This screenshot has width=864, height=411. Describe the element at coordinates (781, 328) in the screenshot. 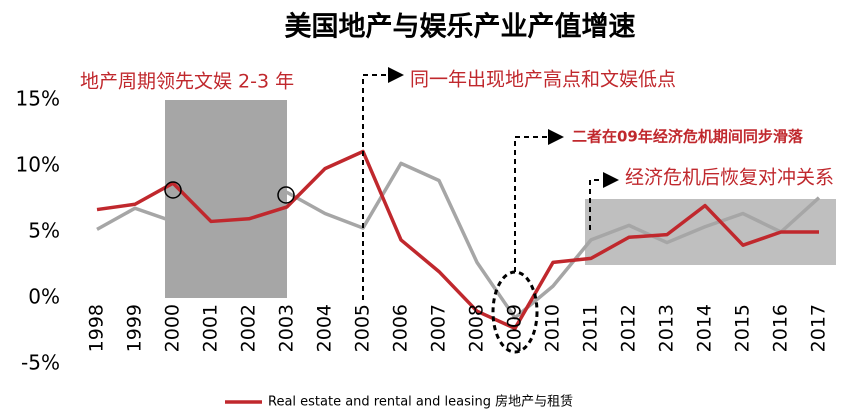

I see `x-tick-label: 2016` at that location.